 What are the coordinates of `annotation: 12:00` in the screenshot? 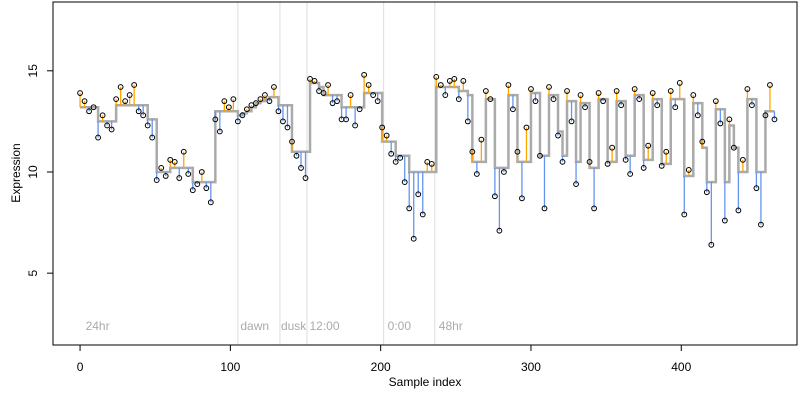 It's located at (325, 326).